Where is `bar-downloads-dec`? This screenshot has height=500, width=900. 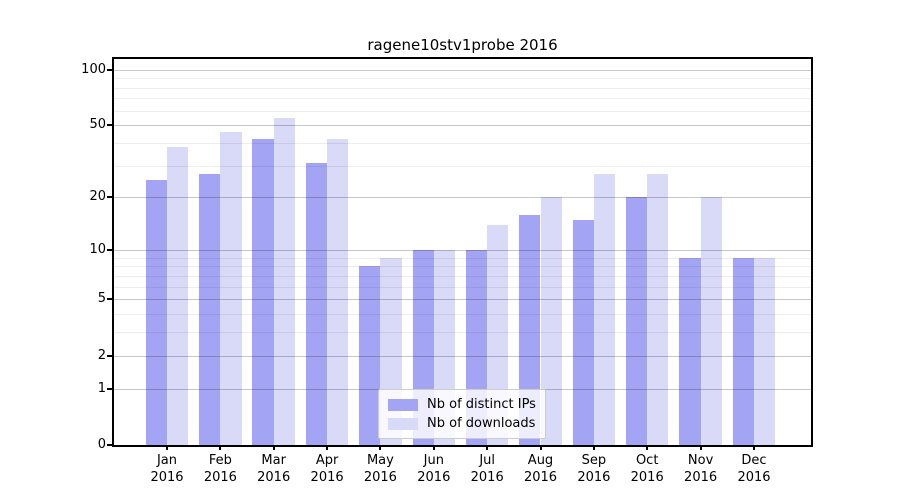
bar-downloads-dec is located at coordinates (765, 351).